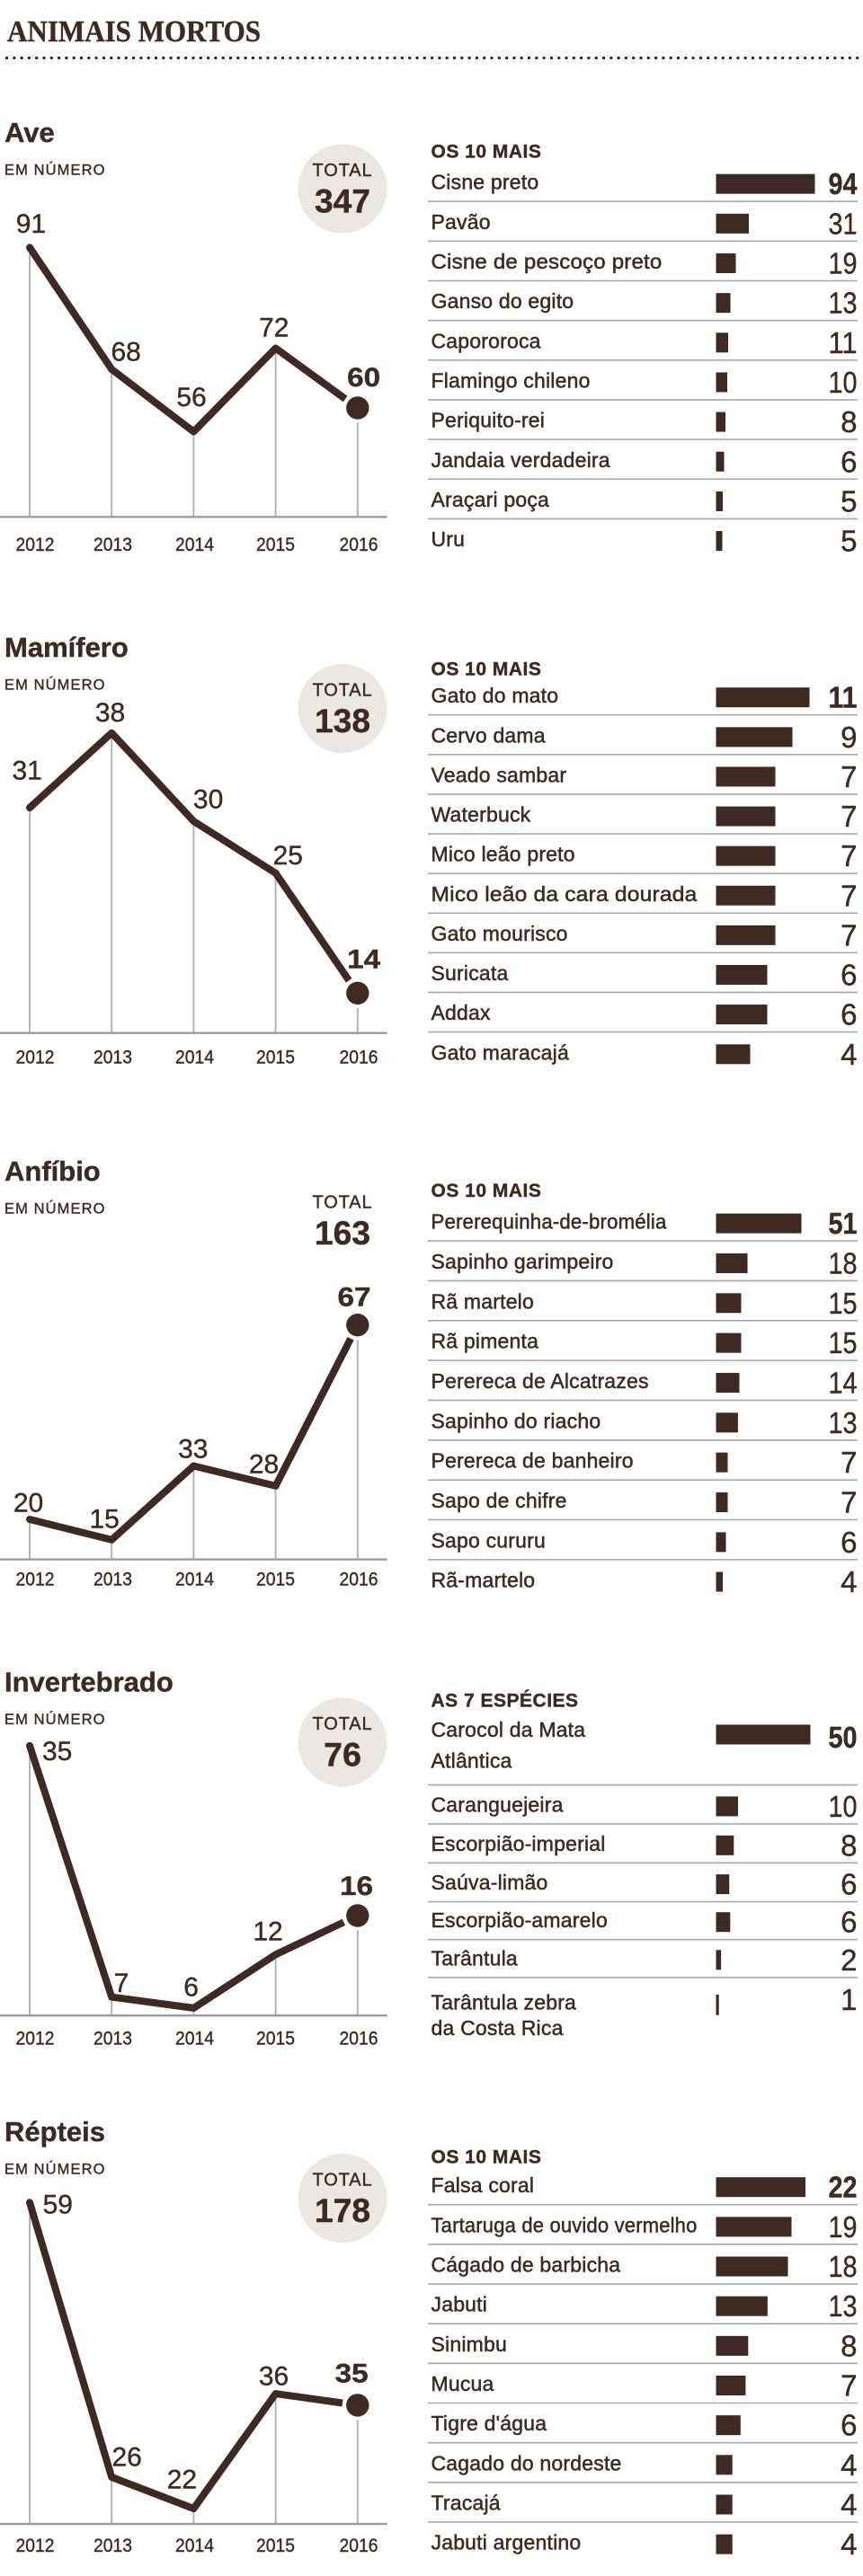  I want to click on svg-text: Escorpião-amarelo, so click(520, 1920).